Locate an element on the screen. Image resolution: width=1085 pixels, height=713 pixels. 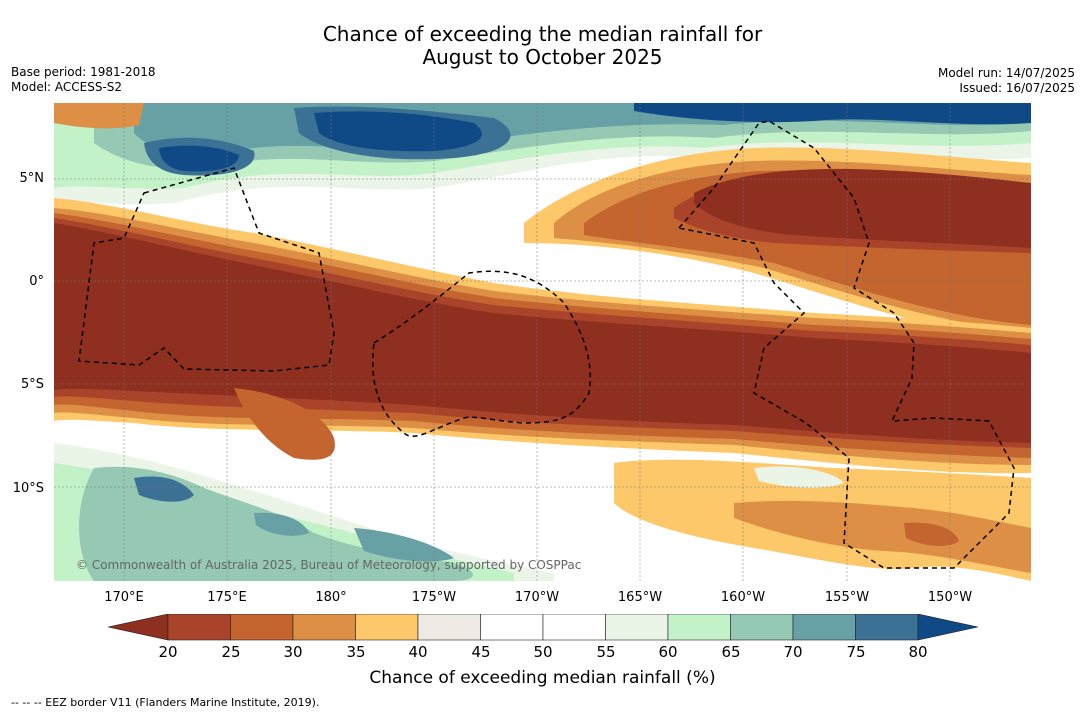
colorbar-tick-45: 45 is located at coordinates (481, 652).